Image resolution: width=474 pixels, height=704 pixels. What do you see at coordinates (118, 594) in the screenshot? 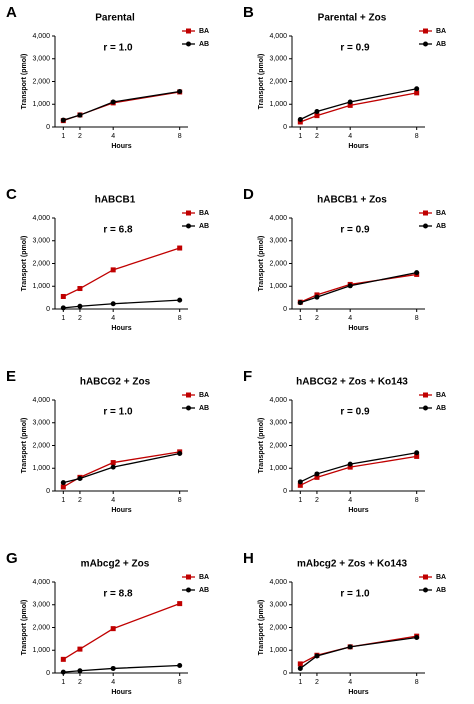
I see `annotation: r = 8.8` at bounding box center [118, 594].